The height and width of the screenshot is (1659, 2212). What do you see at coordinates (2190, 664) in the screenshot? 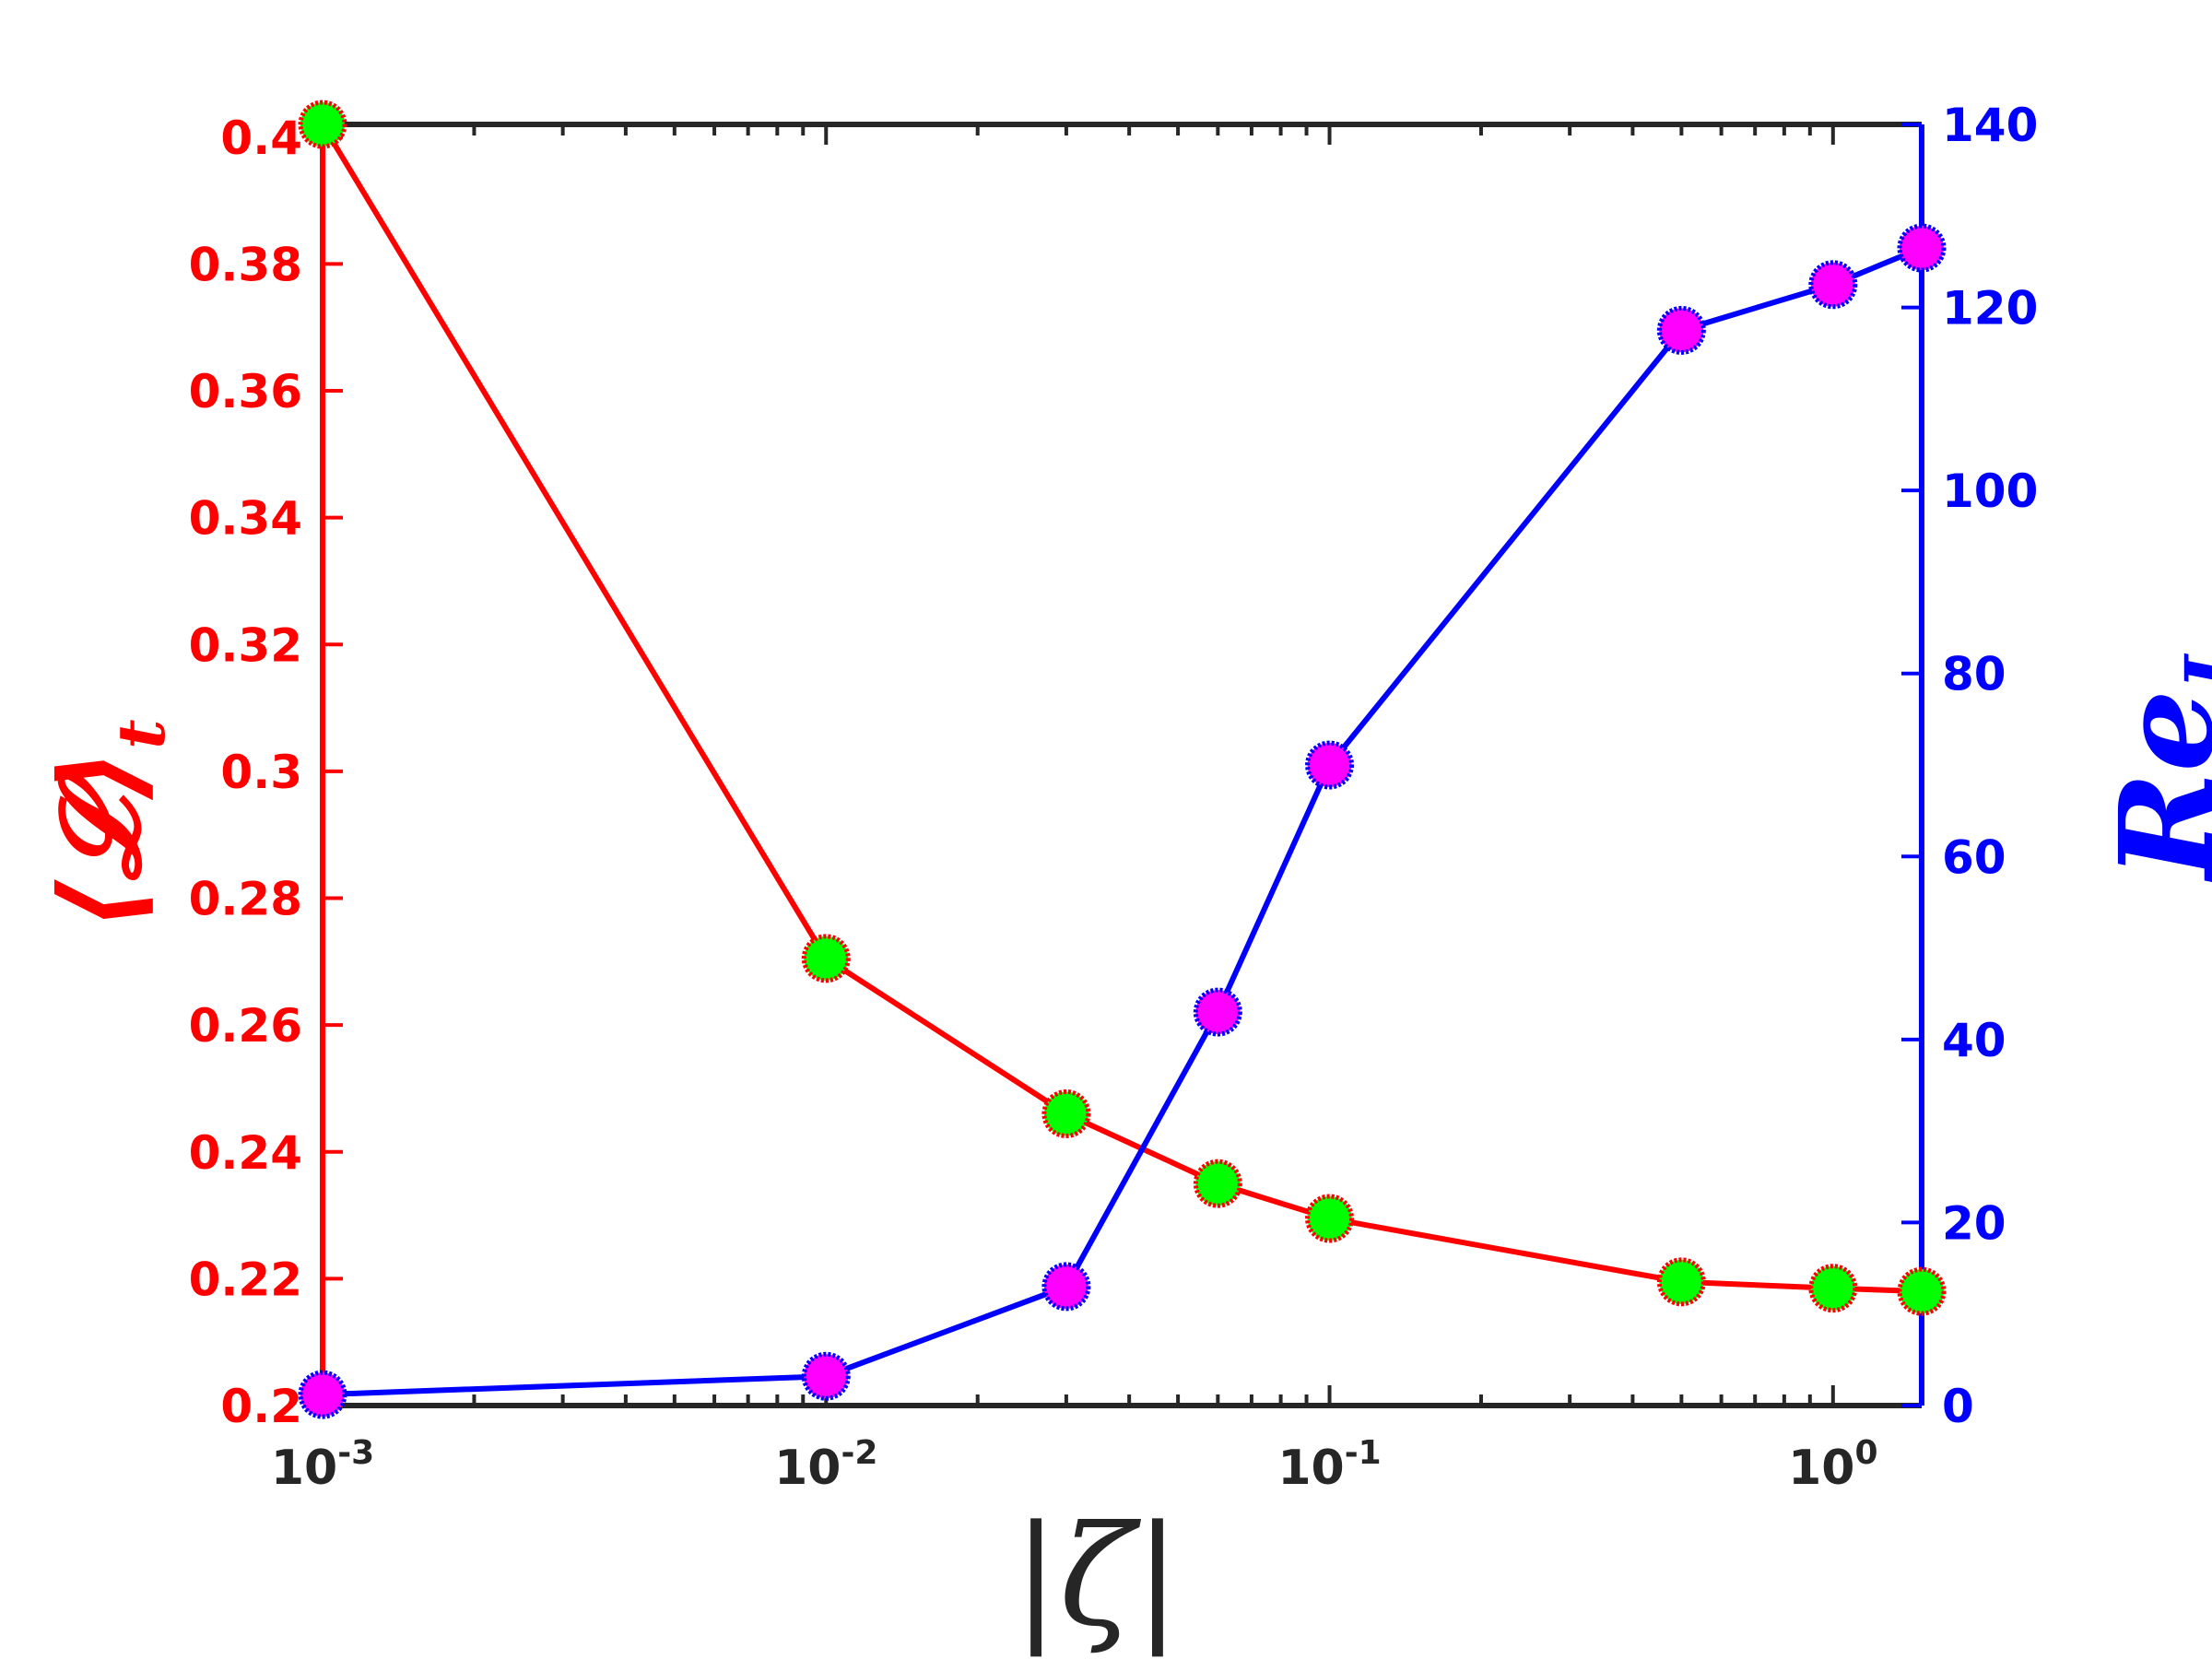
I see `right-axis-title-sub: L` at bounding box center [2190, 664].